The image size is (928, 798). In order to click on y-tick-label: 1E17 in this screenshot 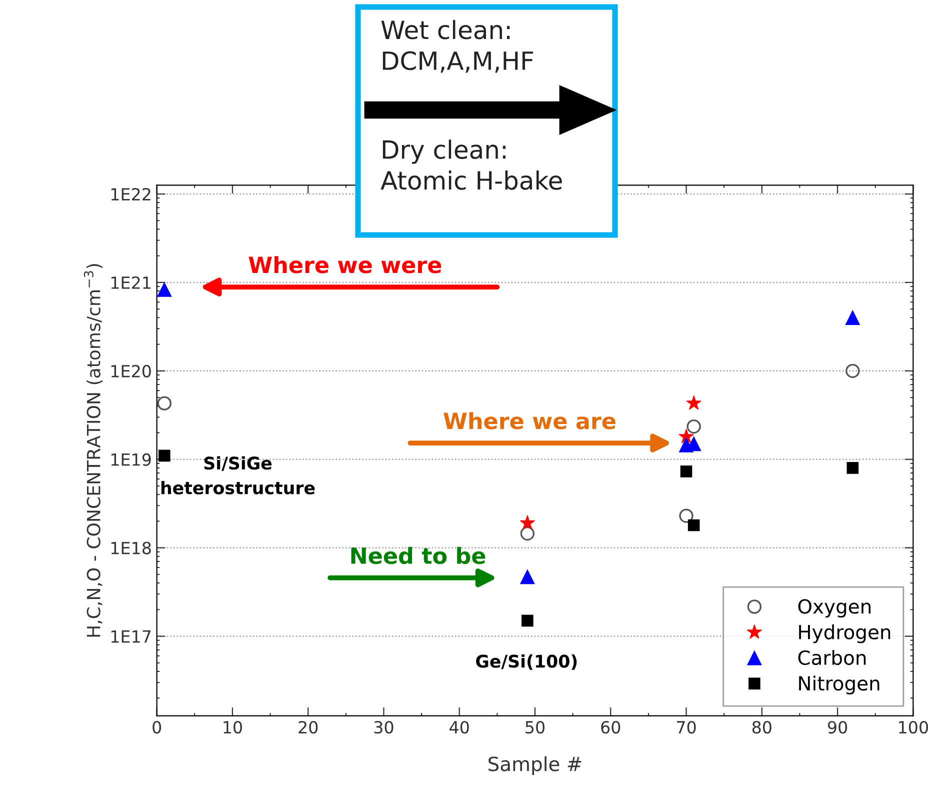, I will do `click(131, 636)`.